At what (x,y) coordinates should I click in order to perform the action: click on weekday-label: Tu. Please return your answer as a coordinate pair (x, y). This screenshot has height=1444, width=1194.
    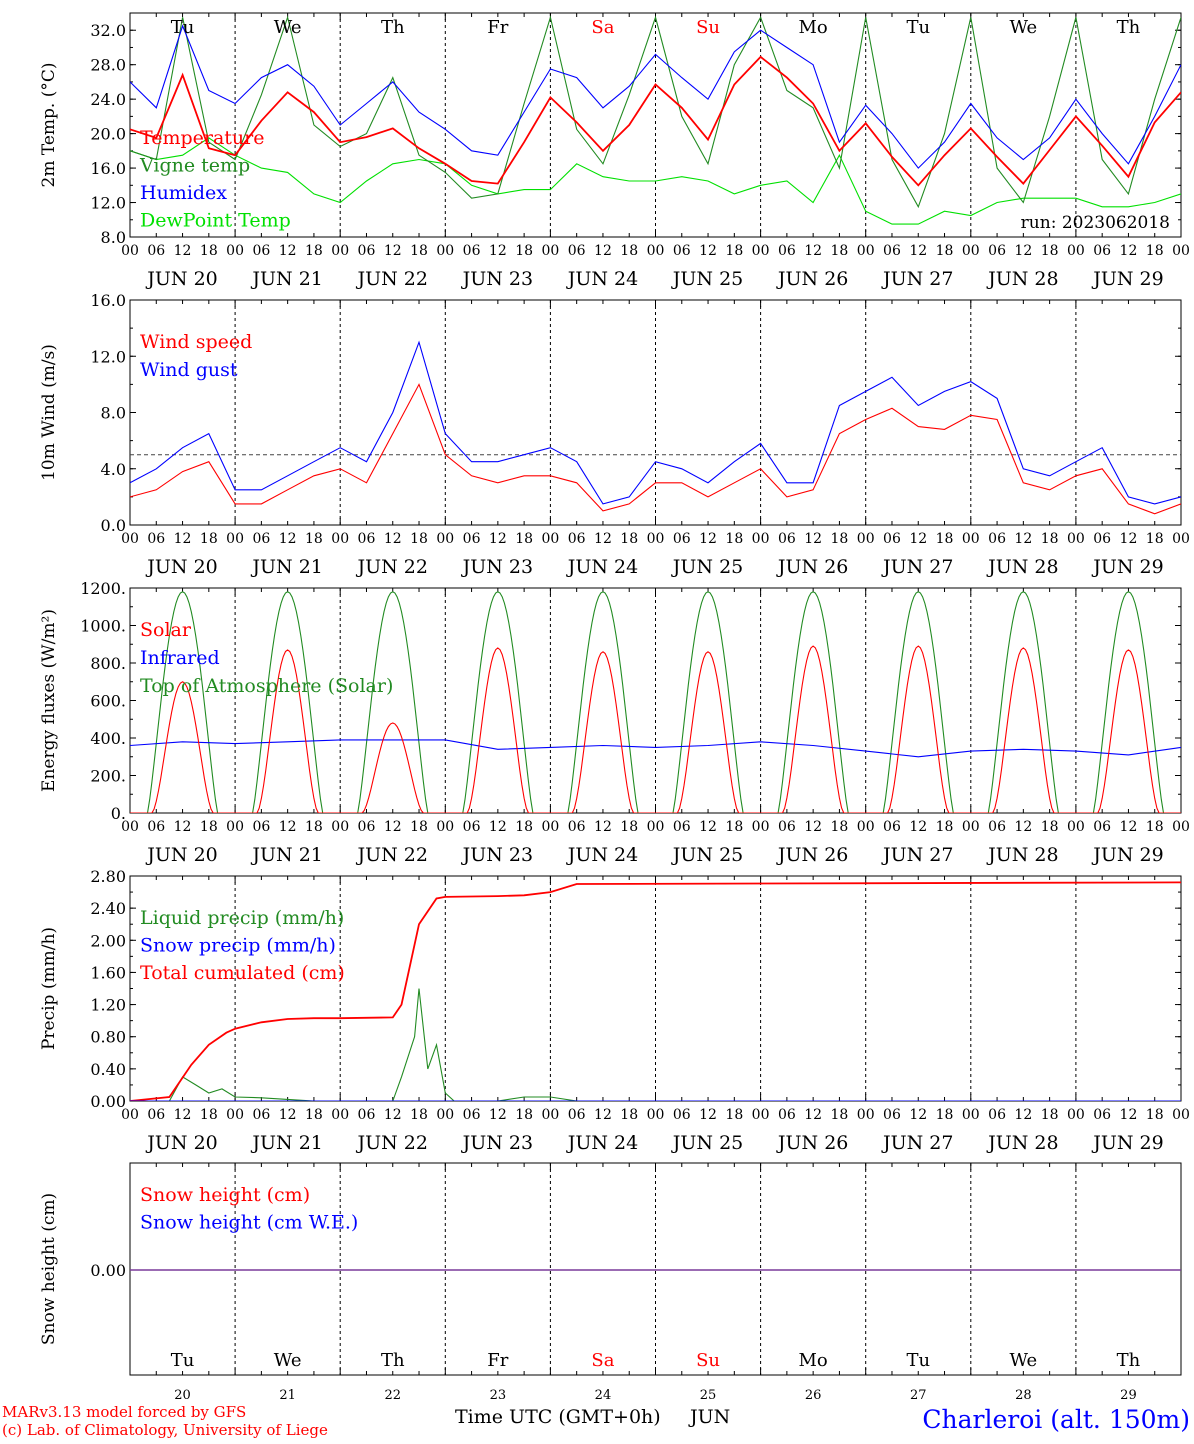
    Looking at the image, I should click on (918, 27).